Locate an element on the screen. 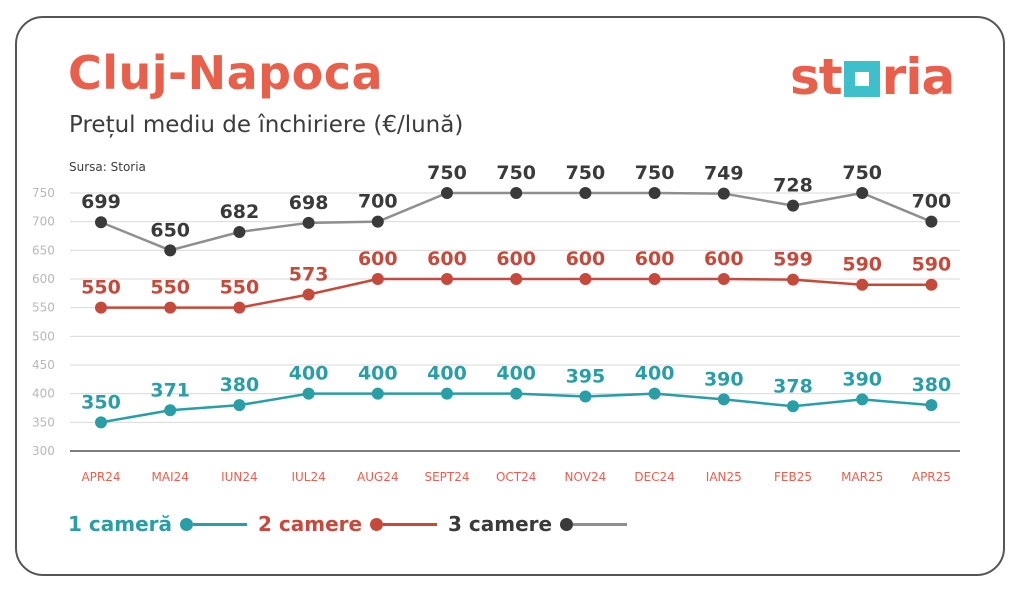 This screenshot has width=1024, height=593. legend-line-one-room is located at coordinates (220, 524).